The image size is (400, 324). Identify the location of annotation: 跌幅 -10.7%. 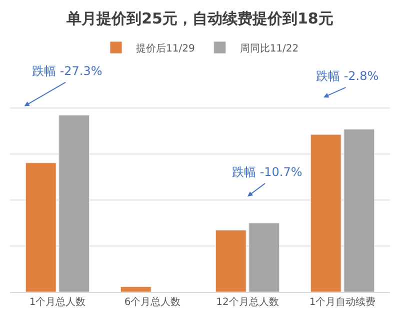
(267, 172).